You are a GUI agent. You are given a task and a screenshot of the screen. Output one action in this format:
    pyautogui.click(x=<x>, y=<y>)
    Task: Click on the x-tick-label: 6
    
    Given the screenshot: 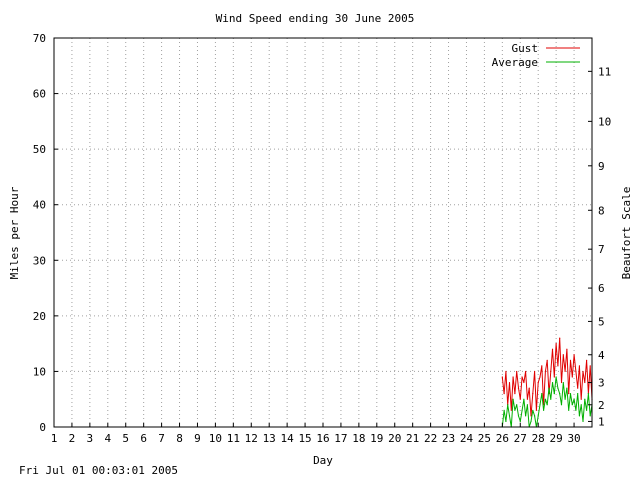 What is the action you would take?
    pyautogui.click(x=143, y=438)
    